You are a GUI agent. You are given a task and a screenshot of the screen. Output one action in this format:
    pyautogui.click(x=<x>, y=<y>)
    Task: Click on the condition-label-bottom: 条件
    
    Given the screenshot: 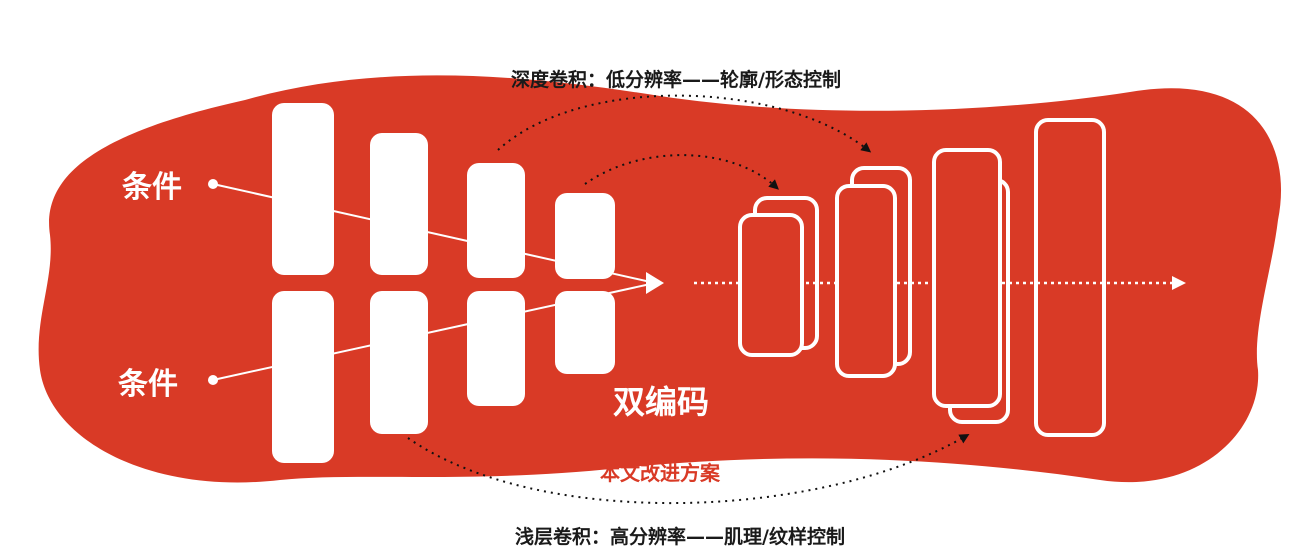 What is the action you would take?
    pyautogui.click(x=148, y=384)
    